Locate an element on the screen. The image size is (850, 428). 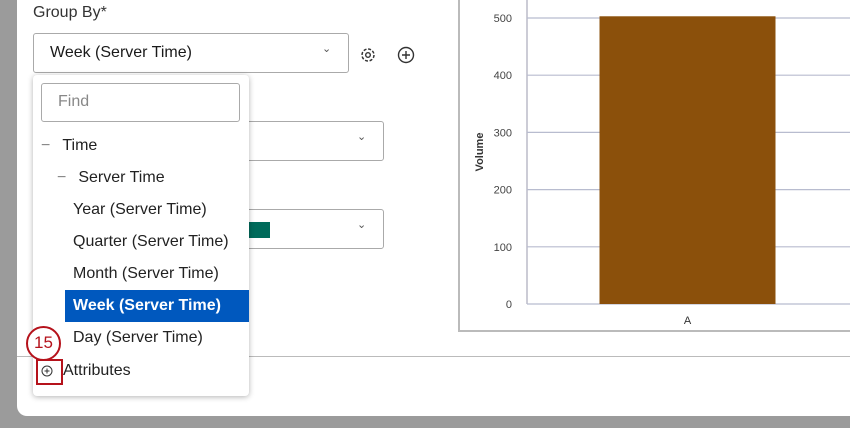
dropdown-item: Quarter (Server Time) is located at coordinates (151, 242).